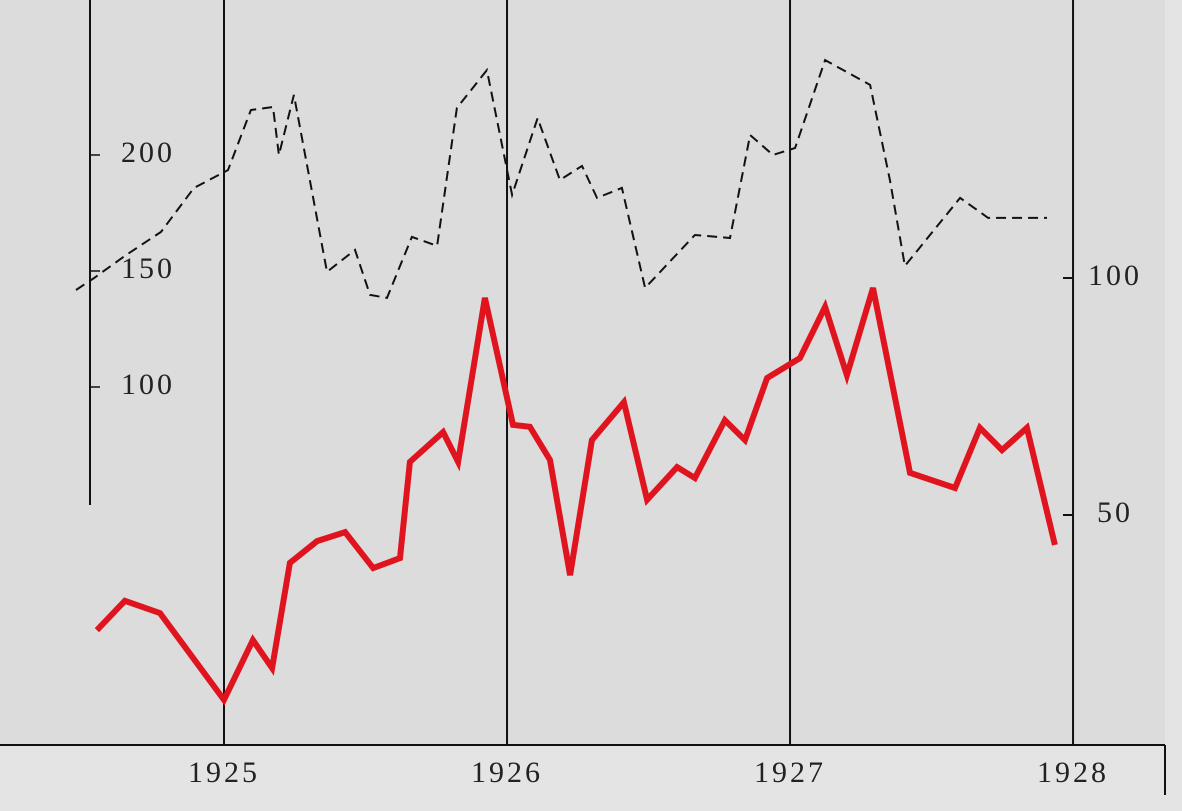 This screenshot has width=1182, height=811. What do you see at coordinates (148, 384) in the screenshot?
I see `y-tick-label: 100` at bounding box center [148, 384].